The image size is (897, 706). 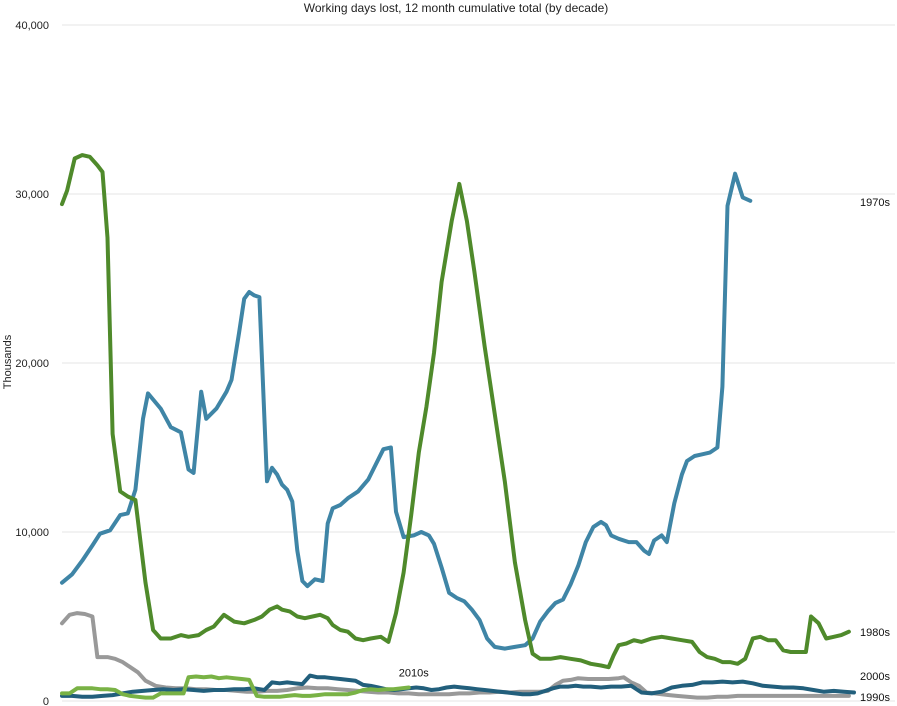 I want to click on y-axis-ticks: 0 10,000 20,000 30,000 40,000, so click(x=32, y=363).